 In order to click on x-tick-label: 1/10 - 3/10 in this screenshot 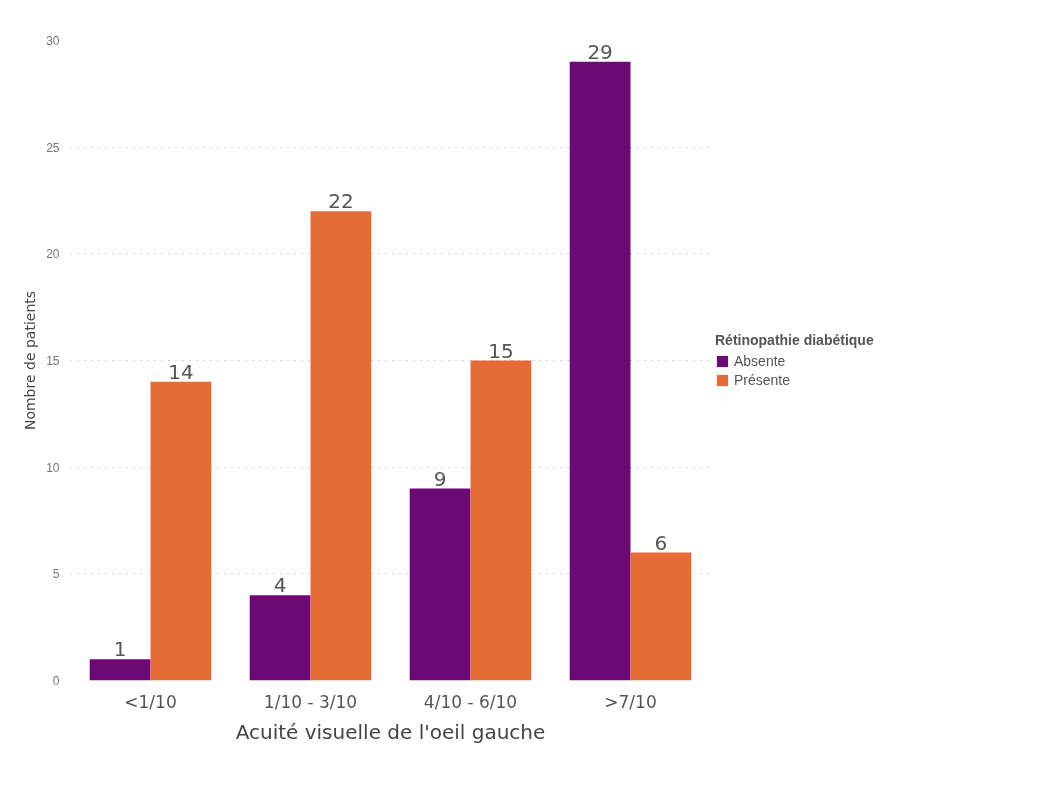, I will do `click(310, 701)`.